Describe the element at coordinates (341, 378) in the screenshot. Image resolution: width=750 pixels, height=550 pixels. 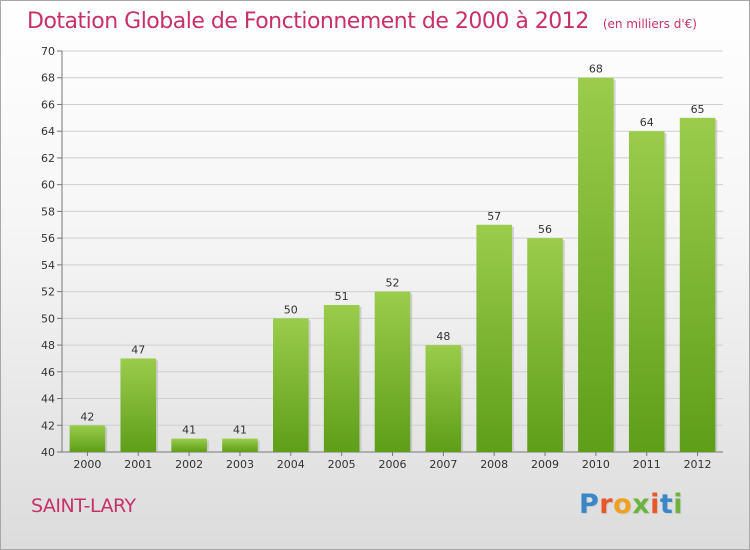
I see `bar-2005` at that location.